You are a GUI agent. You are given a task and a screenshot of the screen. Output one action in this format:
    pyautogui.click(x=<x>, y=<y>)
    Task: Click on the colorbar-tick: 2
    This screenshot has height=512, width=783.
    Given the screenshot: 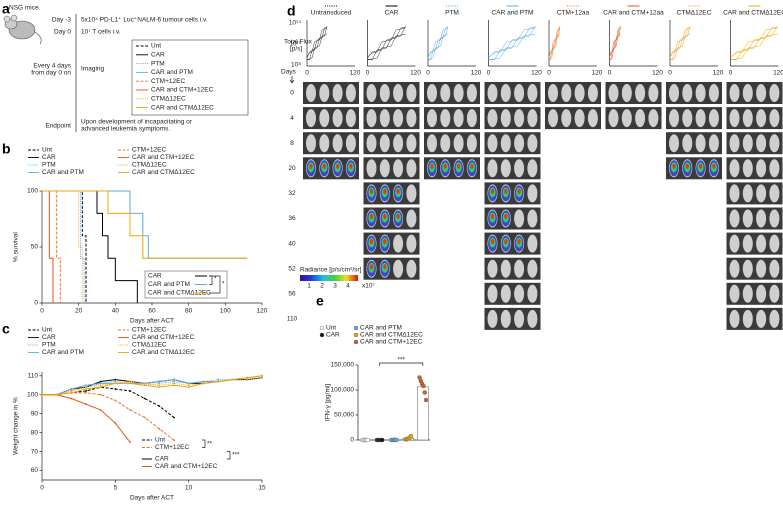 What is the action you would take?
    pyautogui.click(x=322, y=286)
    